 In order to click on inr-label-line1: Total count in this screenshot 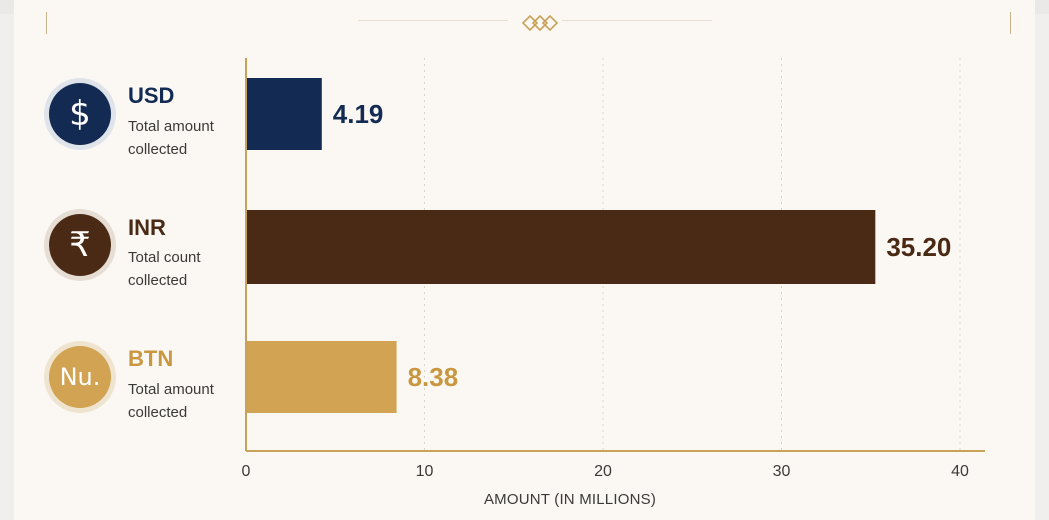, I will do `click(164, 257)`.